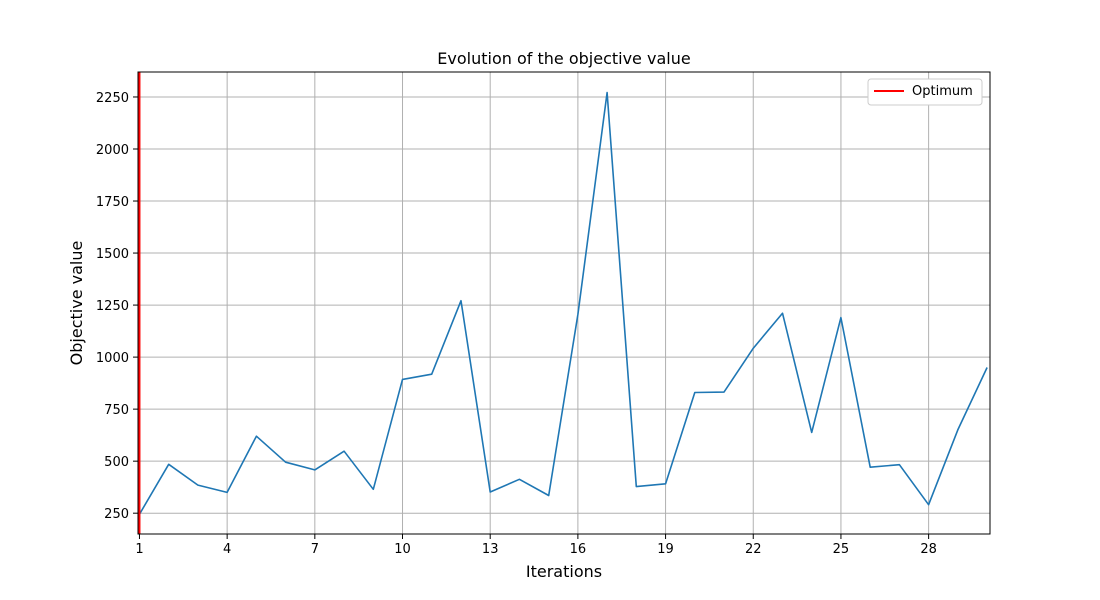 The image size is (1100, 600). I want to click on y-tick-label: 1750, so click(112, 202).